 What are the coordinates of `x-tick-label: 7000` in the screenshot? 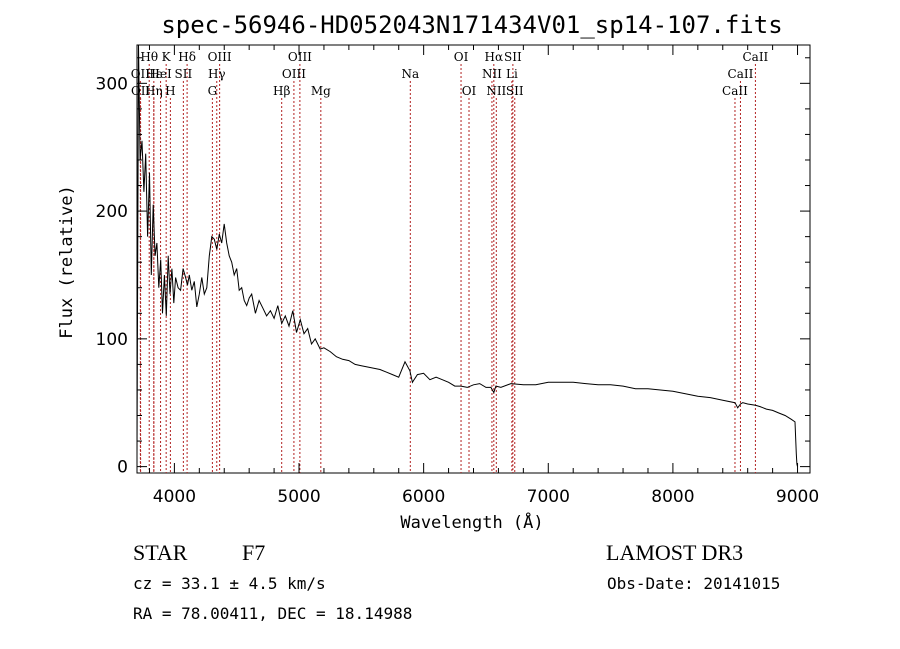 It's located at (548, 497).